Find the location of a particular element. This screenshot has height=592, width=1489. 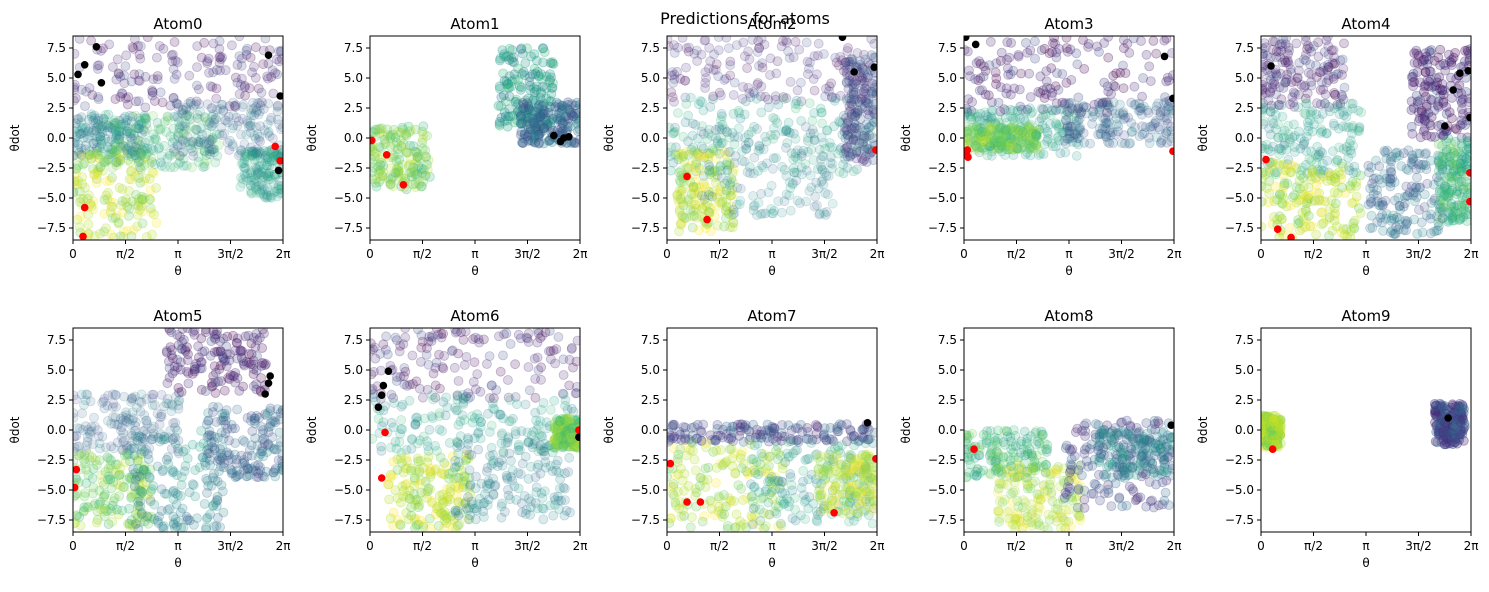

y-tick-label: −7.5 is located at coordinates (51, 228).